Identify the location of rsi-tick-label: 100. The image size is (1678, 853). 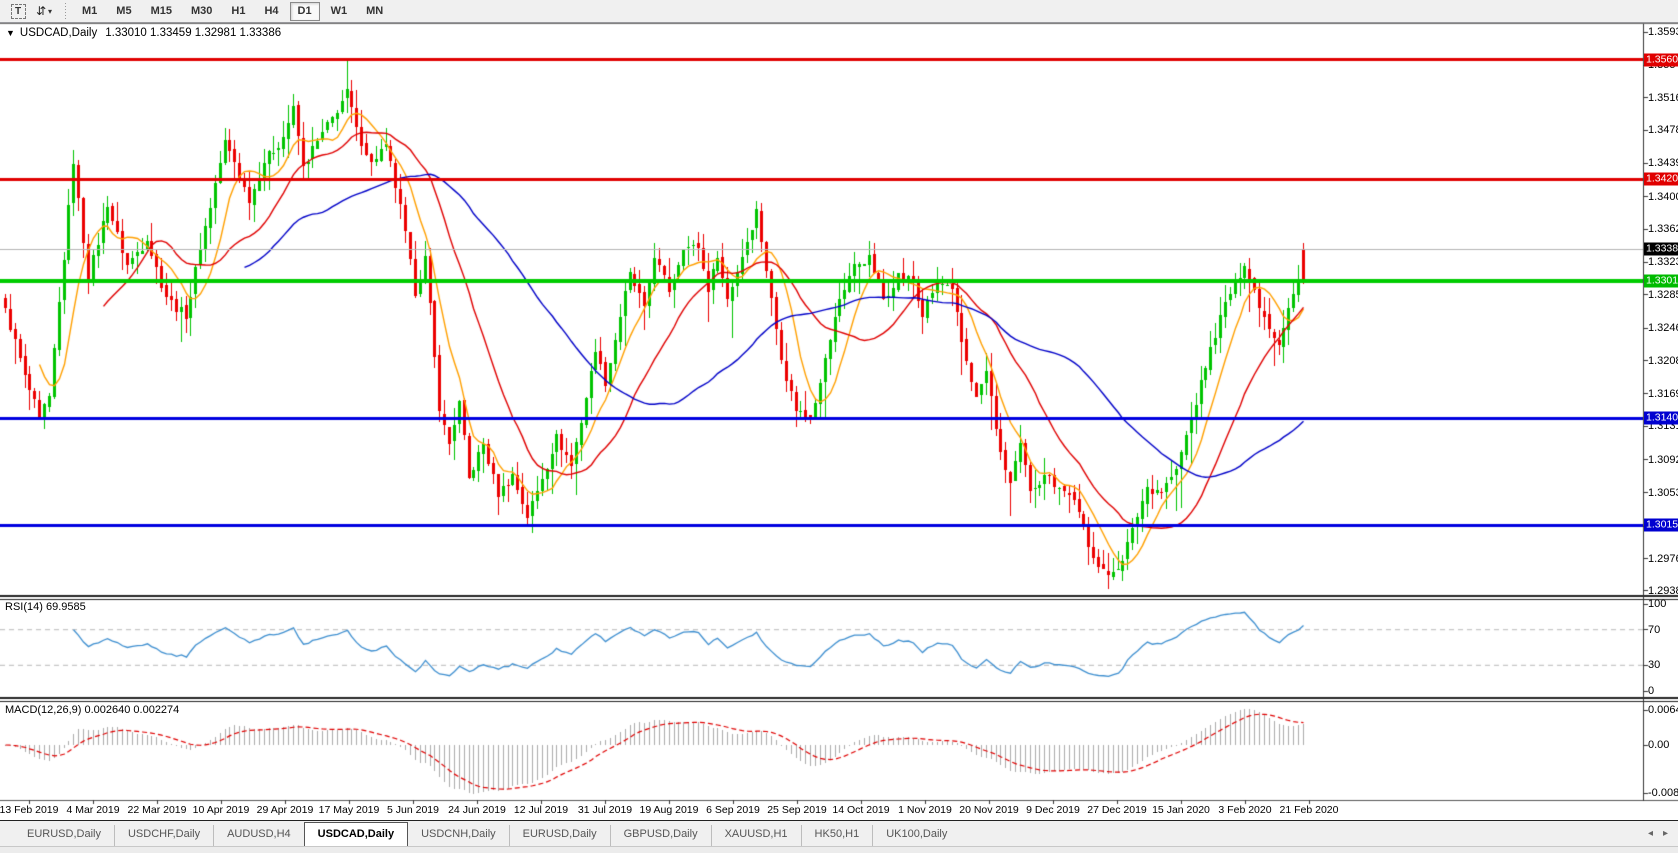
(1657, 604).